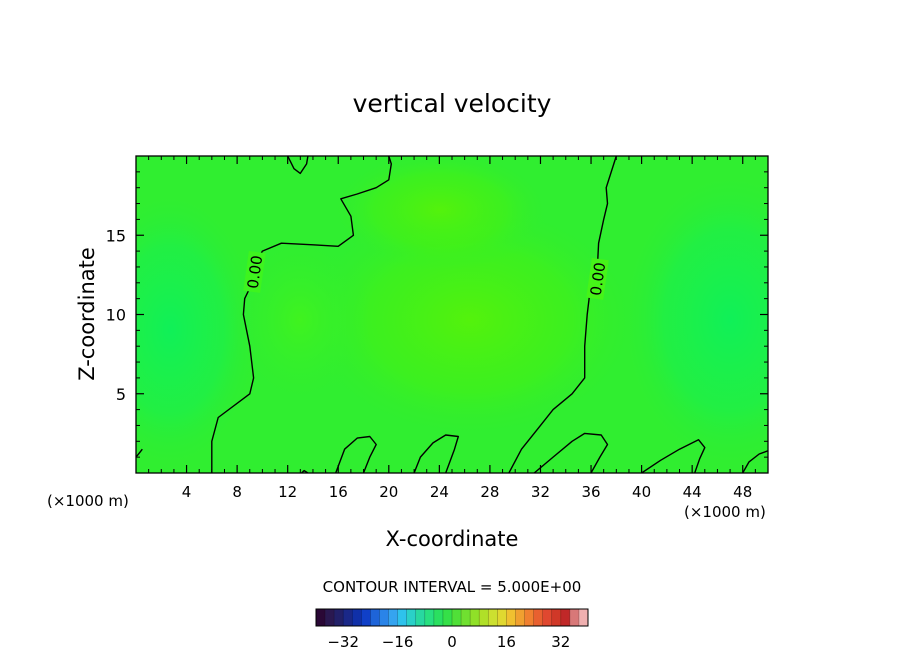 This screenshot has height=654, width=904. I want to click on x-unit-right: (×1000 m), so click(725, 512).